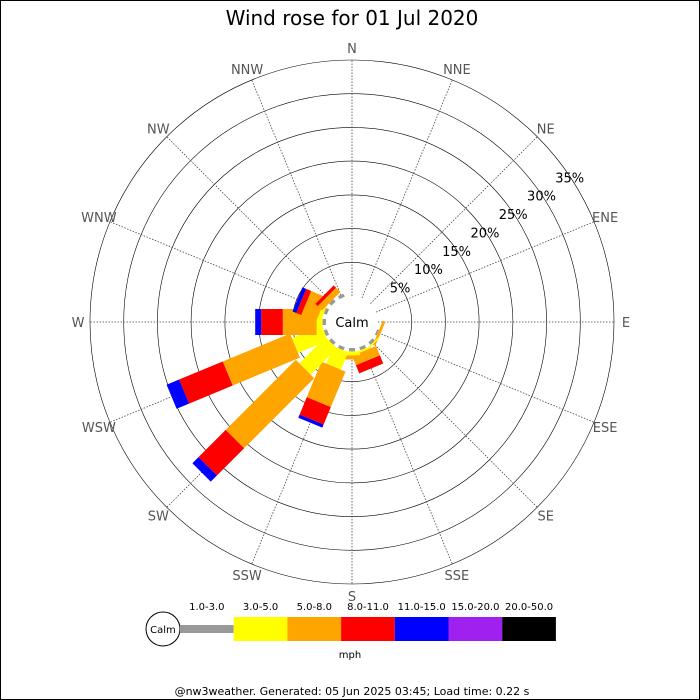  Describe the element at coordinates (485, 377) in the screenshot. I see `spoke-ese` at that location.